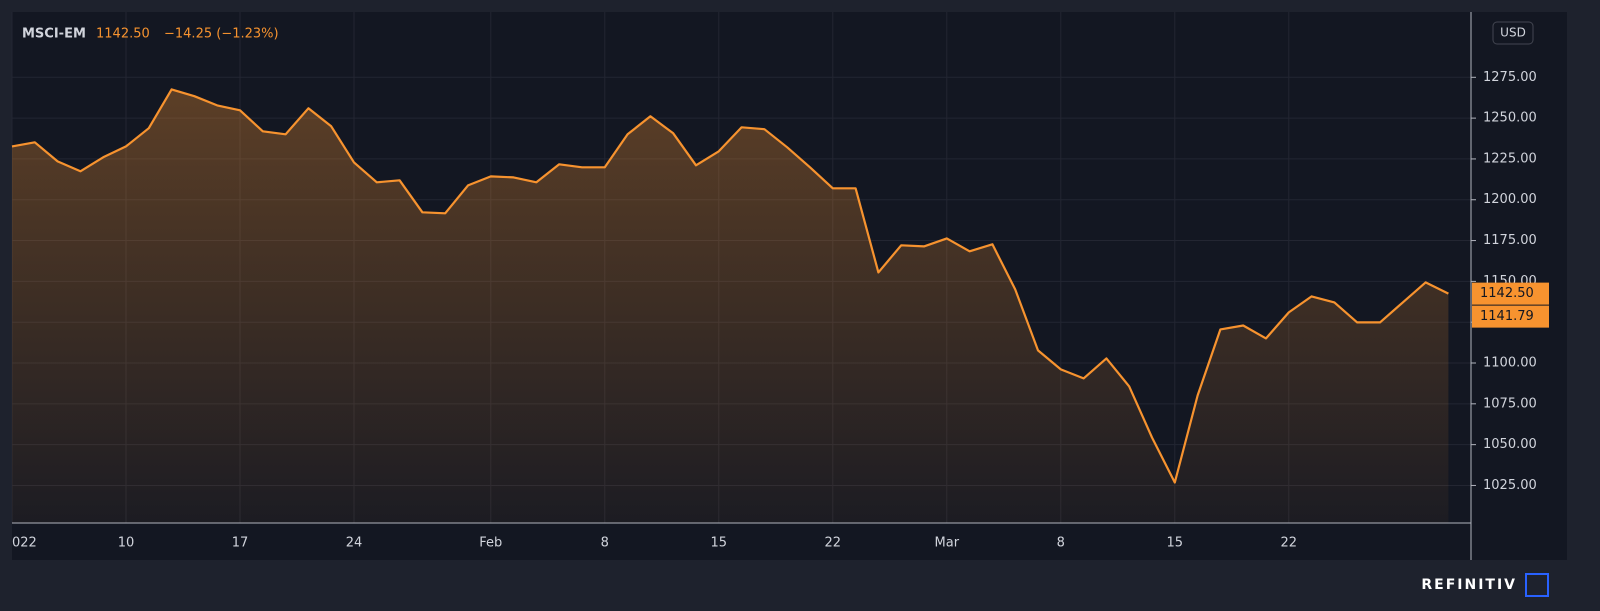  What do you see at coordinates (1510, 118) in the screenshot?
I see `y-tick-label: 1250.00` at bounding box center [1510, 118].